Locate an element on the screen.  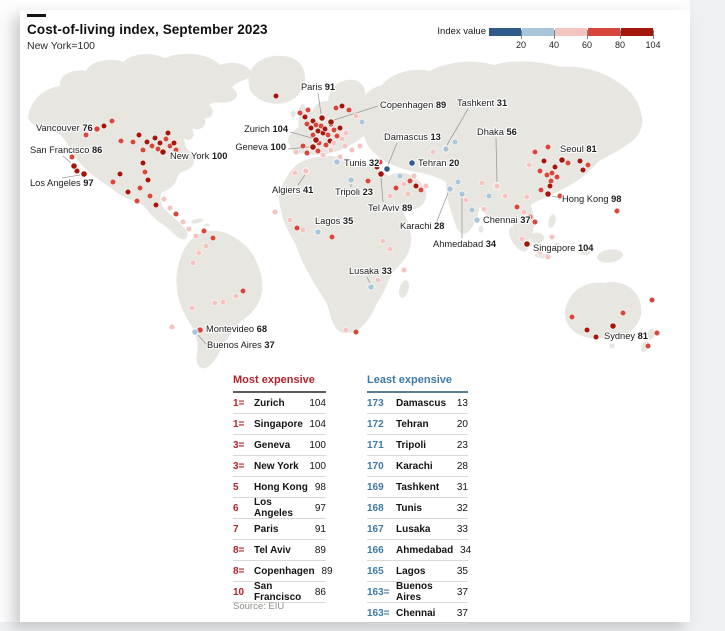
index-cell: 35 is located at coordinates (462, 571).